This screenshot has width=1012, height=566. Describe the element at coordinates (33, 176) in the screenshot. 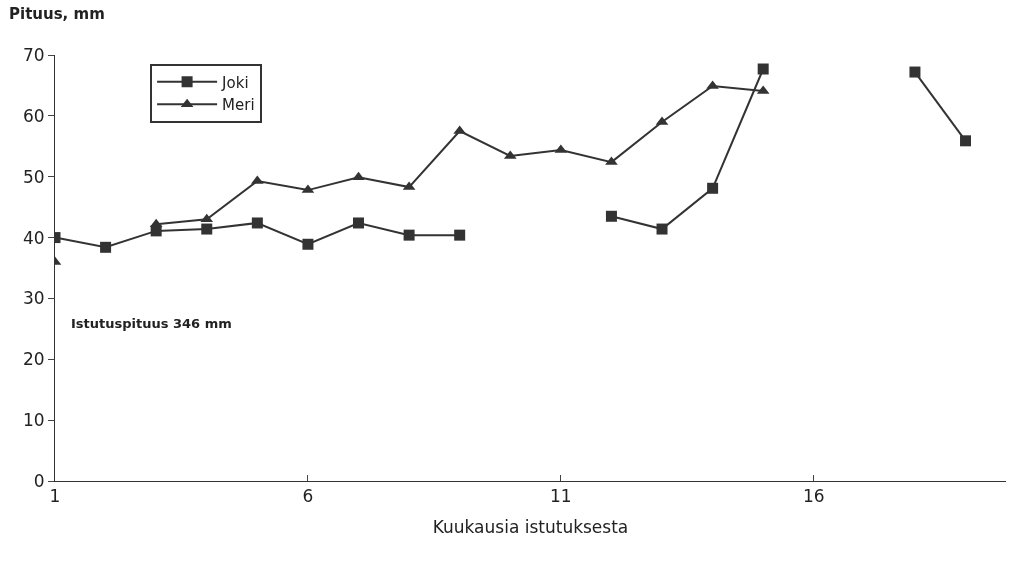

I see `y-tick-label: 50` at that location.